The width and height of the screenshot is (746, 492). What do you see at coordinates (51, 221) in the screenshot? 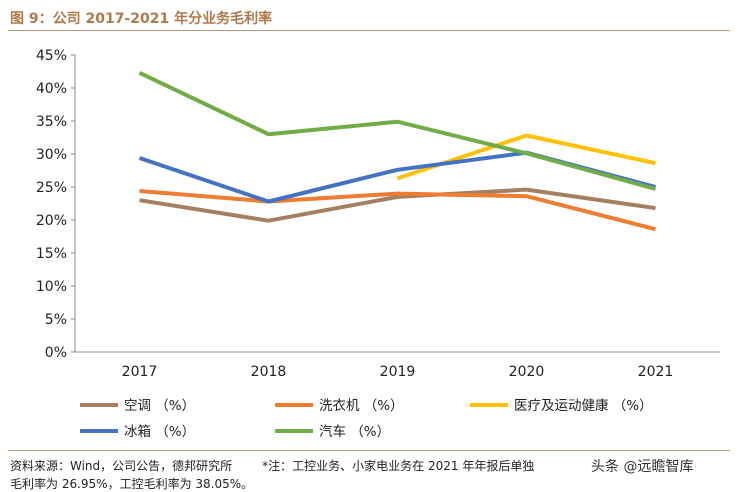
I see `y-tick-label: 20%` at bounding box center [51, 221].